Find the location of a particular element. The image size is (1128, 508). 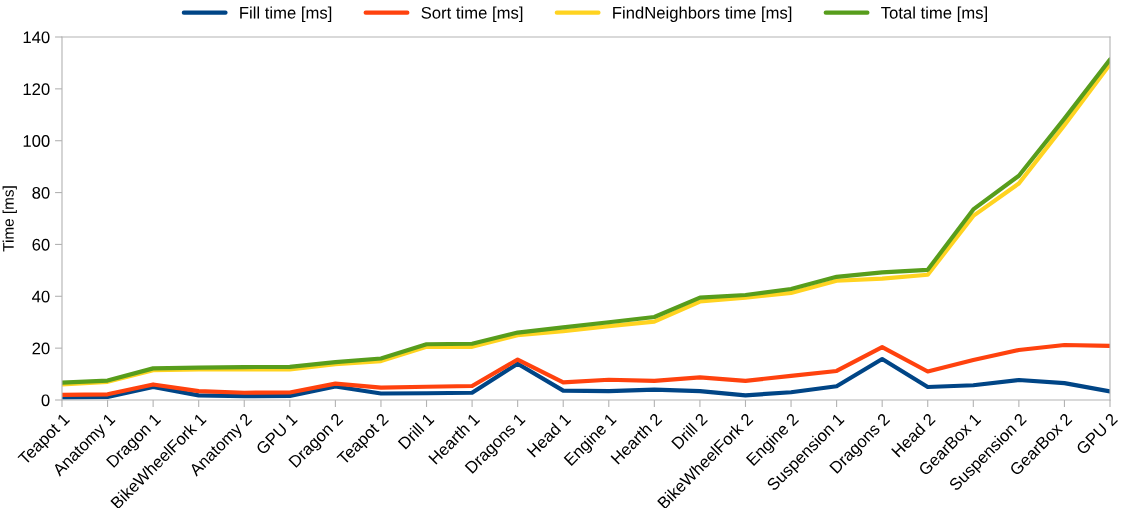

y-axis-title: Time [ms] is located at coordinates (9, 219).